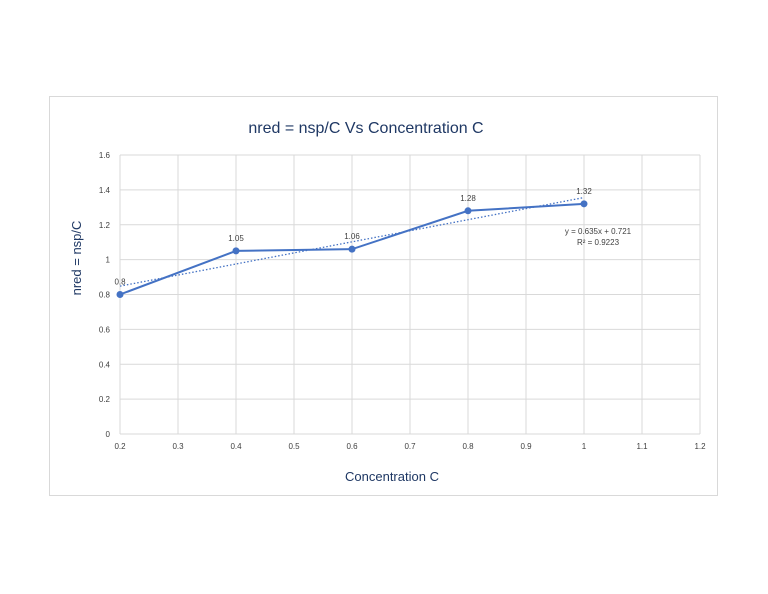 Image resolution: width=768 pixels, height=594 pixels. Describe the element at coordinates (108, 434) in the screenshot. I see `y-tick-label: 0` at that location.